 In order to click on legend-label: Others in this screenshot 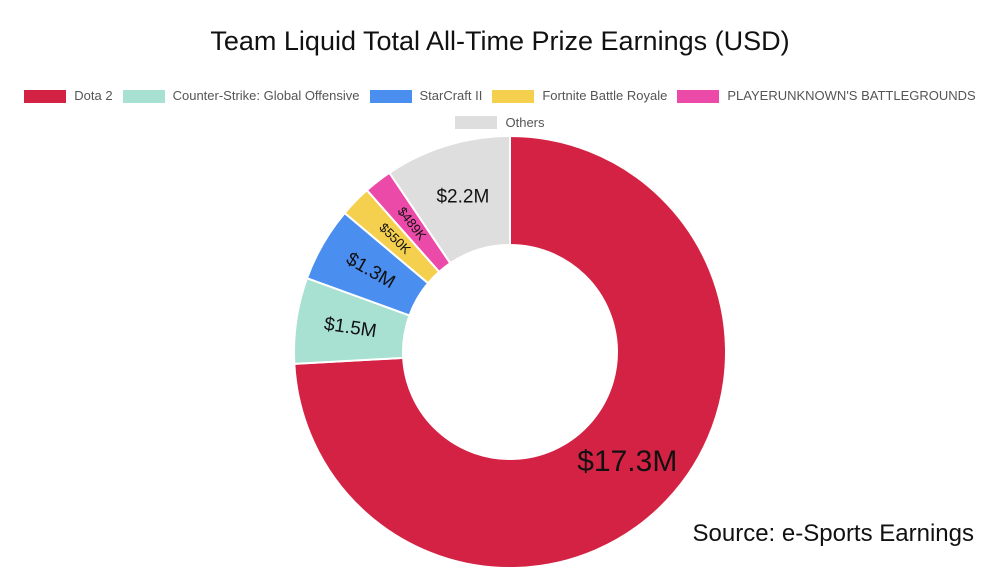, I will do `click(525, 122)`.